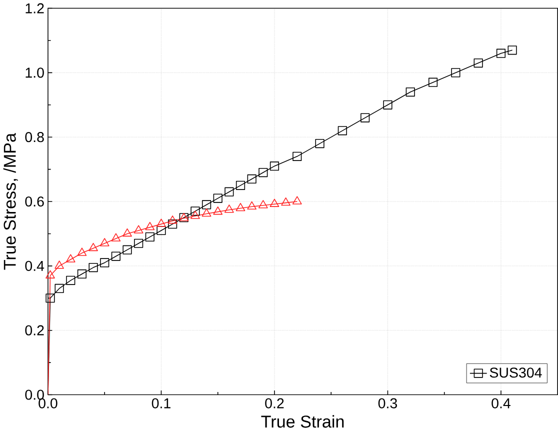 The width and height of the screenshot is (558, 431). Describe the element at coordinates (34, 395) in the screenshot. I see `y-tick-label: 0.0` at that location.